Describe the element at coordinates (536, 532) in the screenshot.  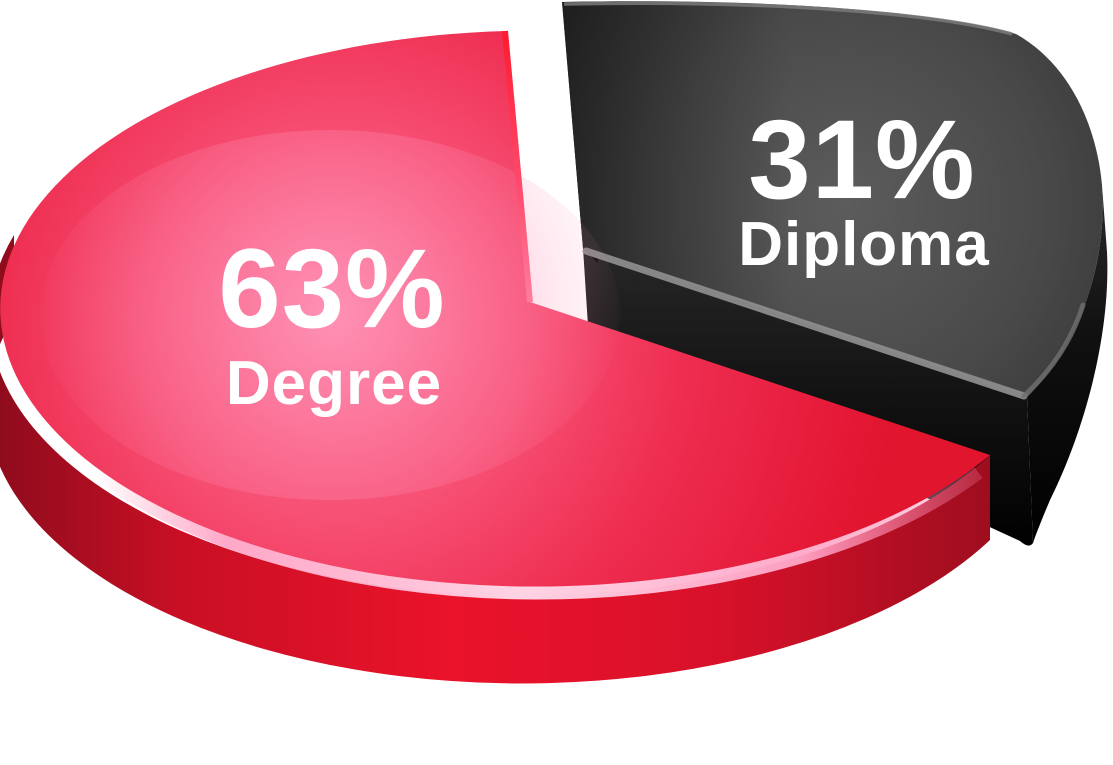
I see `degree-rim-highlight` at that location.